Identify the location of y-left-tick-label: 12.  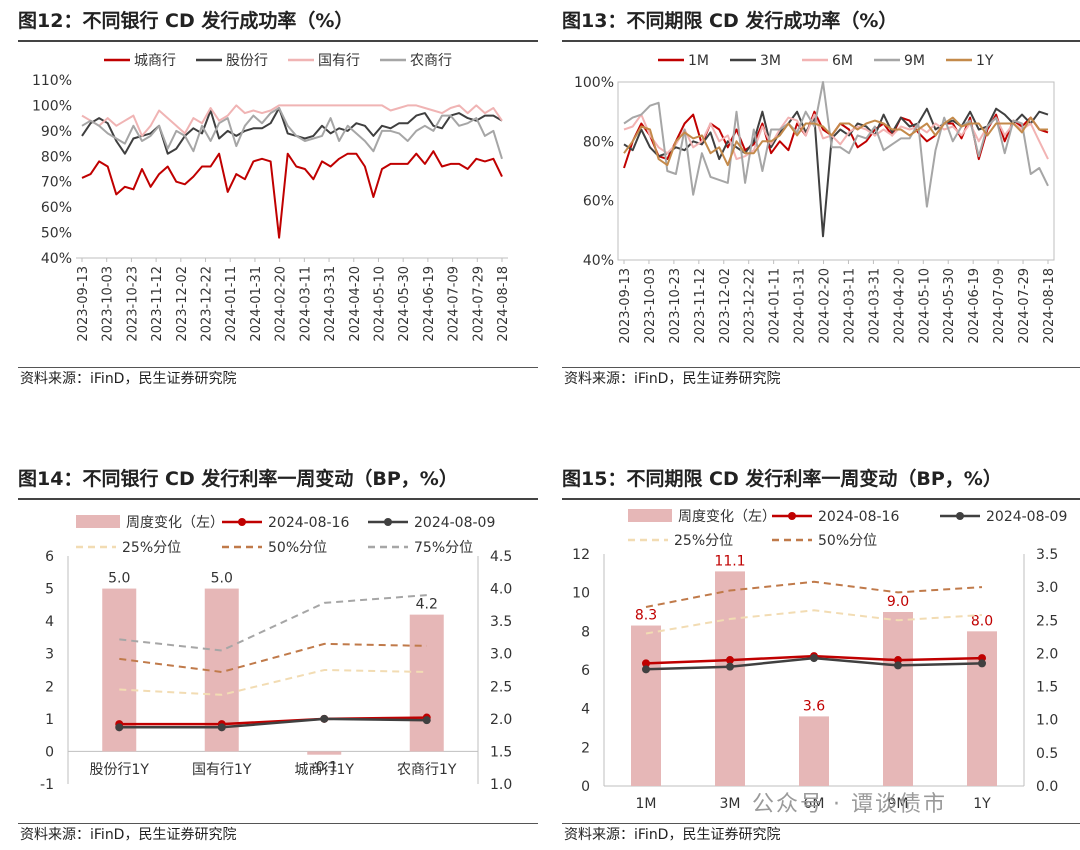
(581, 555).